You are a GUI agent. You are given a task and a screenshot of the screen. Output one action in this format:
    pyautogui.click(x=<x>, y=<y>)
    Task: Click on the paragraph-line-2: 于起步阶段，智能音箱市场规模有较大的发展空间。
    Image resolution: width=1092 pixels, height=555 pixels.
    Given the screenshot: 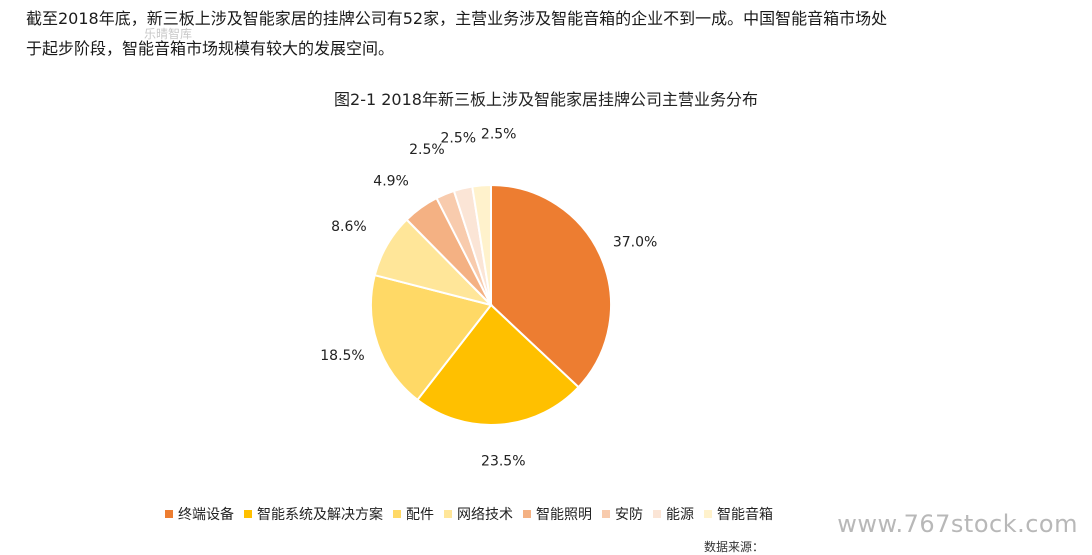 What is the action you would take?
    pyautogui.click(x=210, y=48)
    